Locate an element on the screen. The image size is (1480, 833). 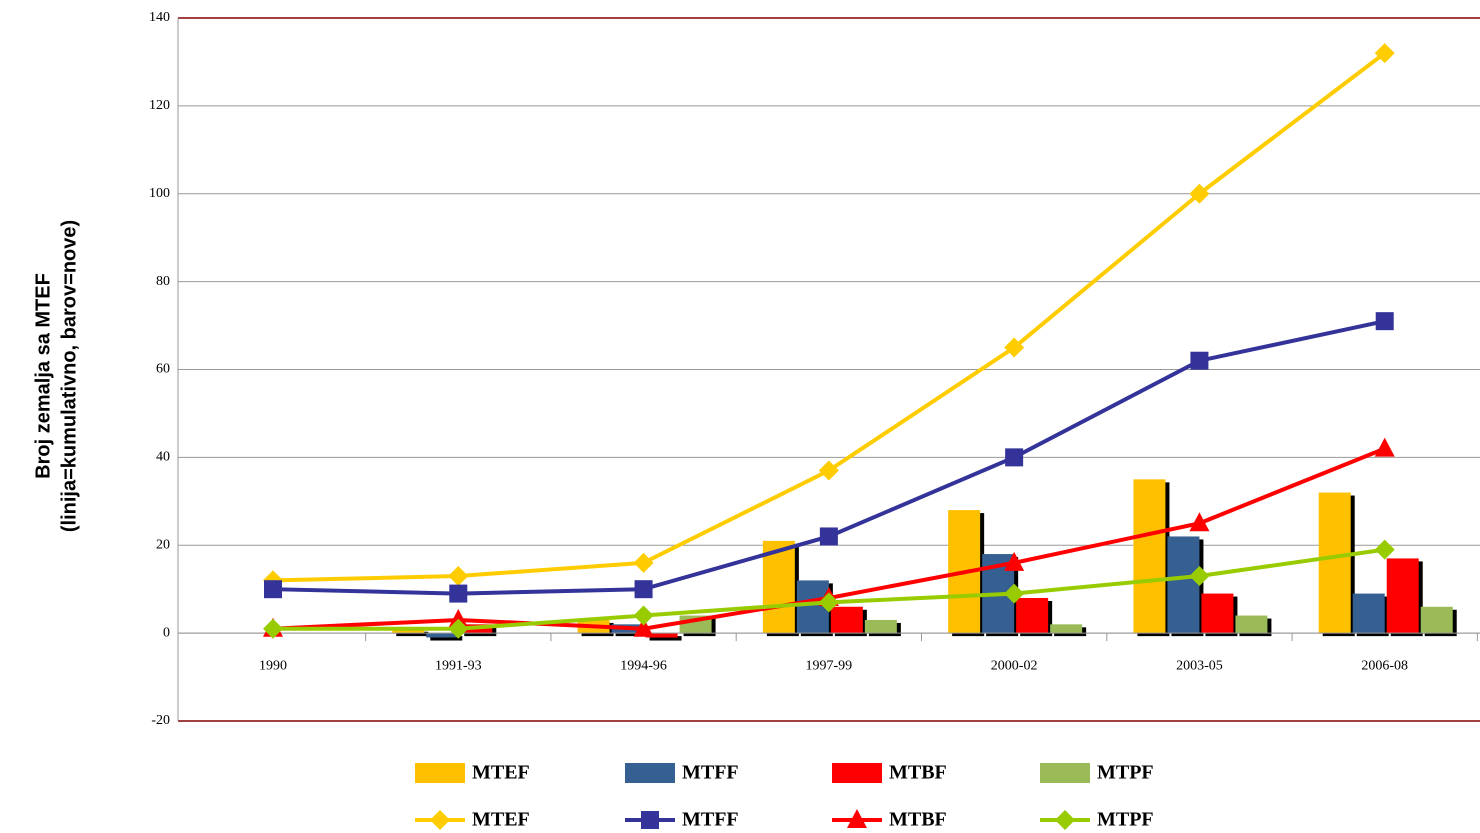
x-tick-label: 1997-99 is located at coordinates (829, 665).